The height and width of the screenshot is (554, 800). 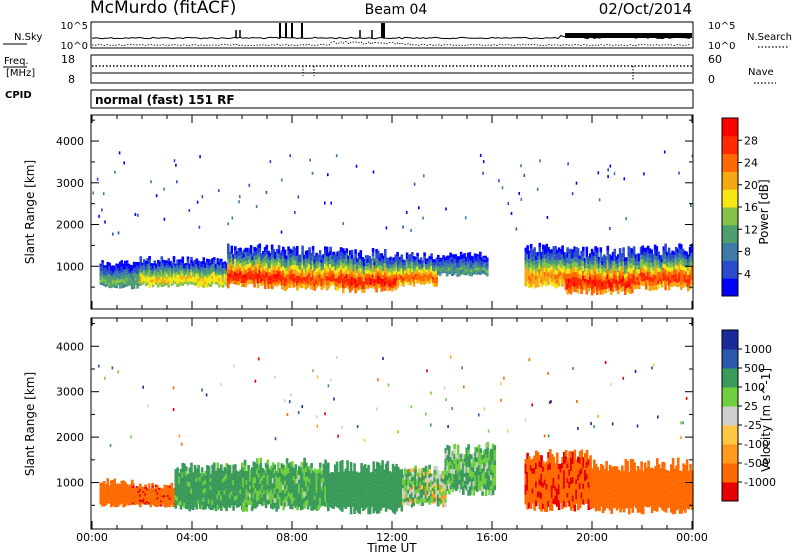 I want to click on colorbar-tick-label: 12, so click(x=751, y=229).